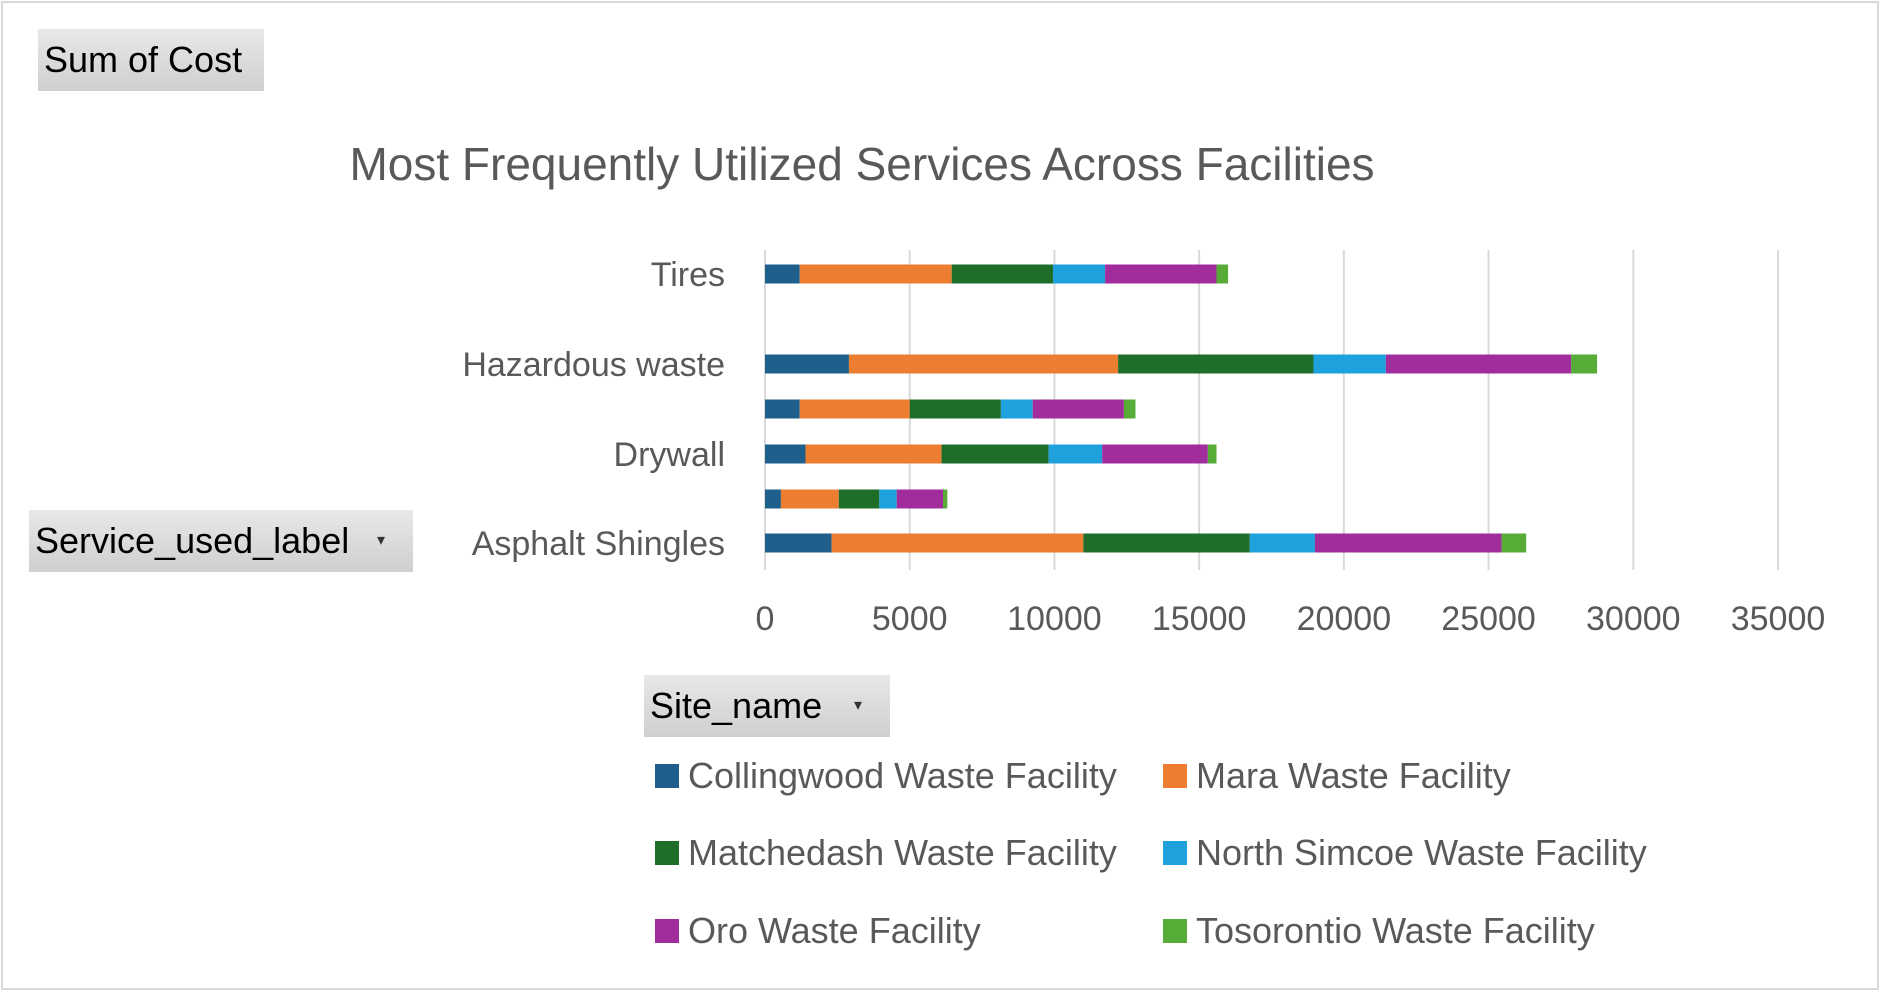 The width and height of the screenshot is (1882, 993). Describe the element at coordinates (669, 455) in the screenshot. I see `category-label: Drywall` at that location.